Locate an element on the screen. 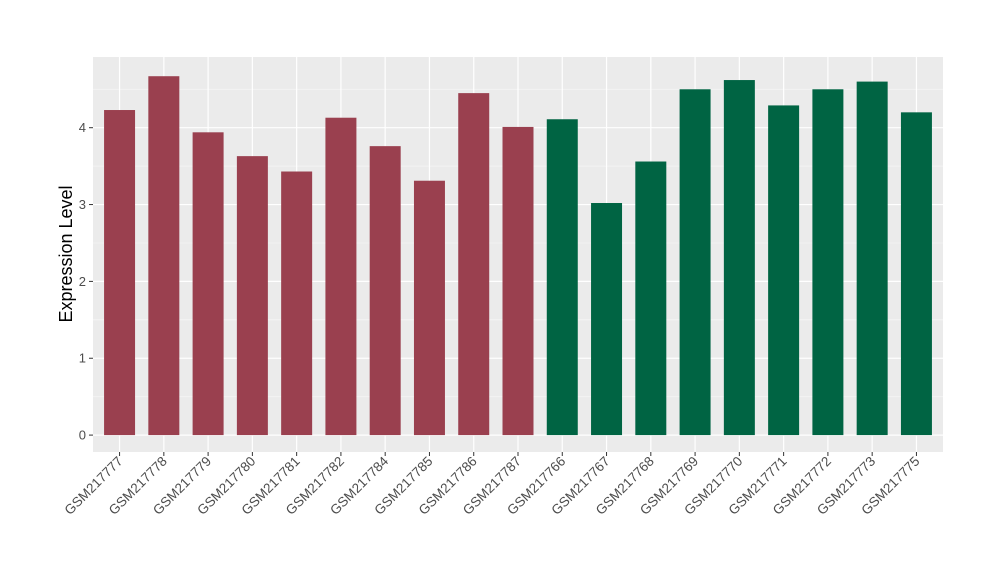 The width and height of the screenshot is (1000, 580). y-tick-label: 4 is located at coordinates (82, 127).